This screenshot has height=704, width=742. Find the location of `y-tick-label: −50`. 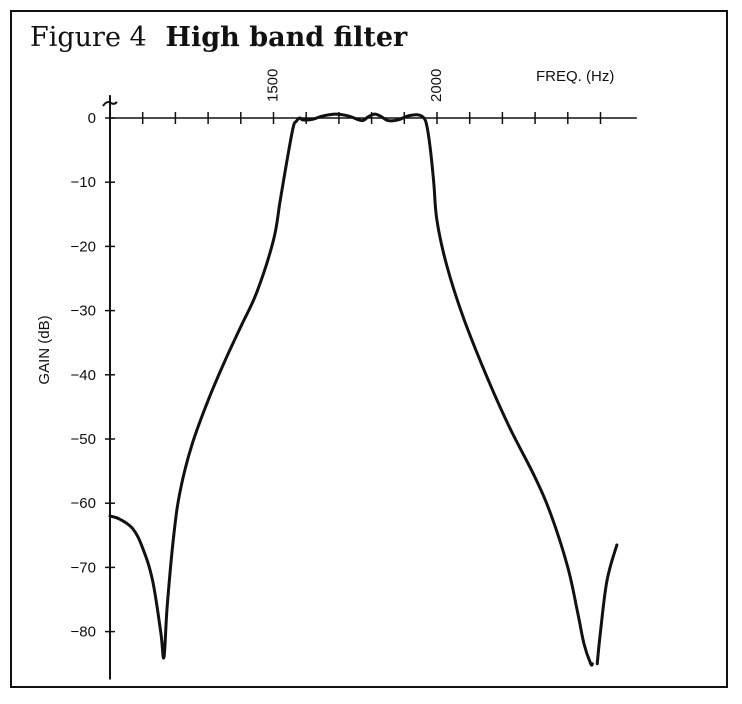

y-tick-label: −50 is located at coordinates (83, 439).